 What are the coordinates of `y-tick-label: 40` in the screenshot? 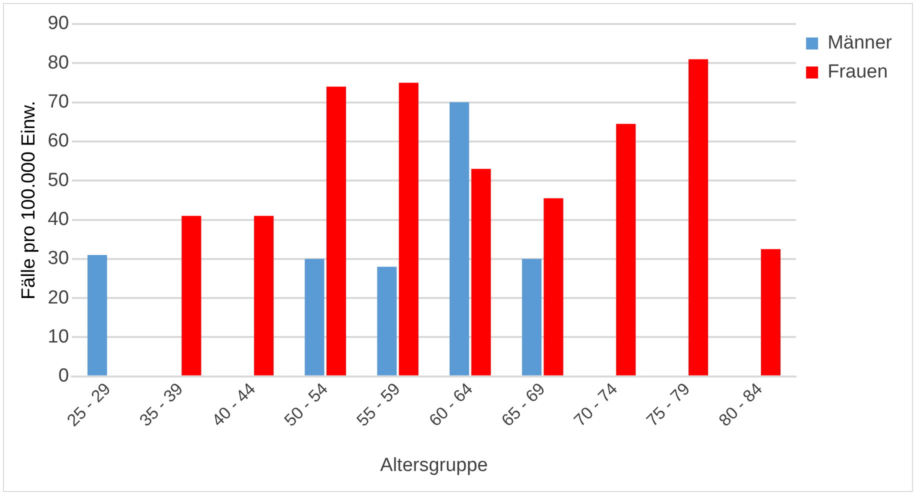 It's located at (58, 219).